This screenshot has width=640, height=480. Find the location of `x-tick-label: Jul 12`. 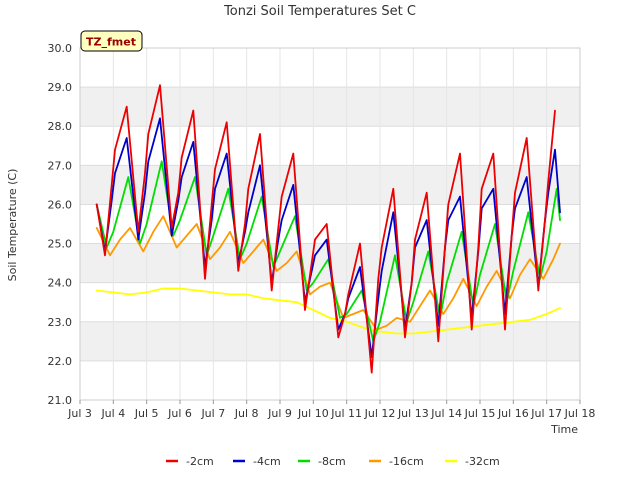

x-tick-label: Jul 12 is located at coordinates (380, 413).